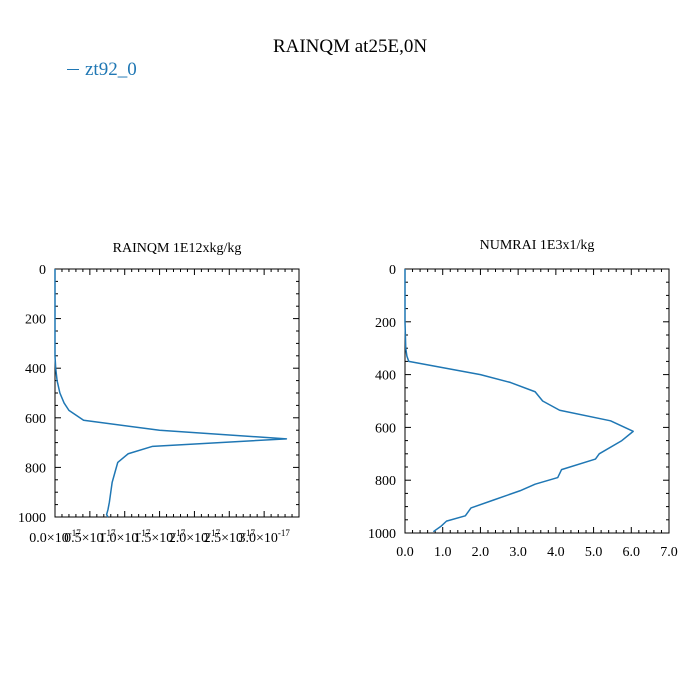 This screenshot has height=700, width=700. I want to click on x-tick-label: 5.0, so click(594, 552).